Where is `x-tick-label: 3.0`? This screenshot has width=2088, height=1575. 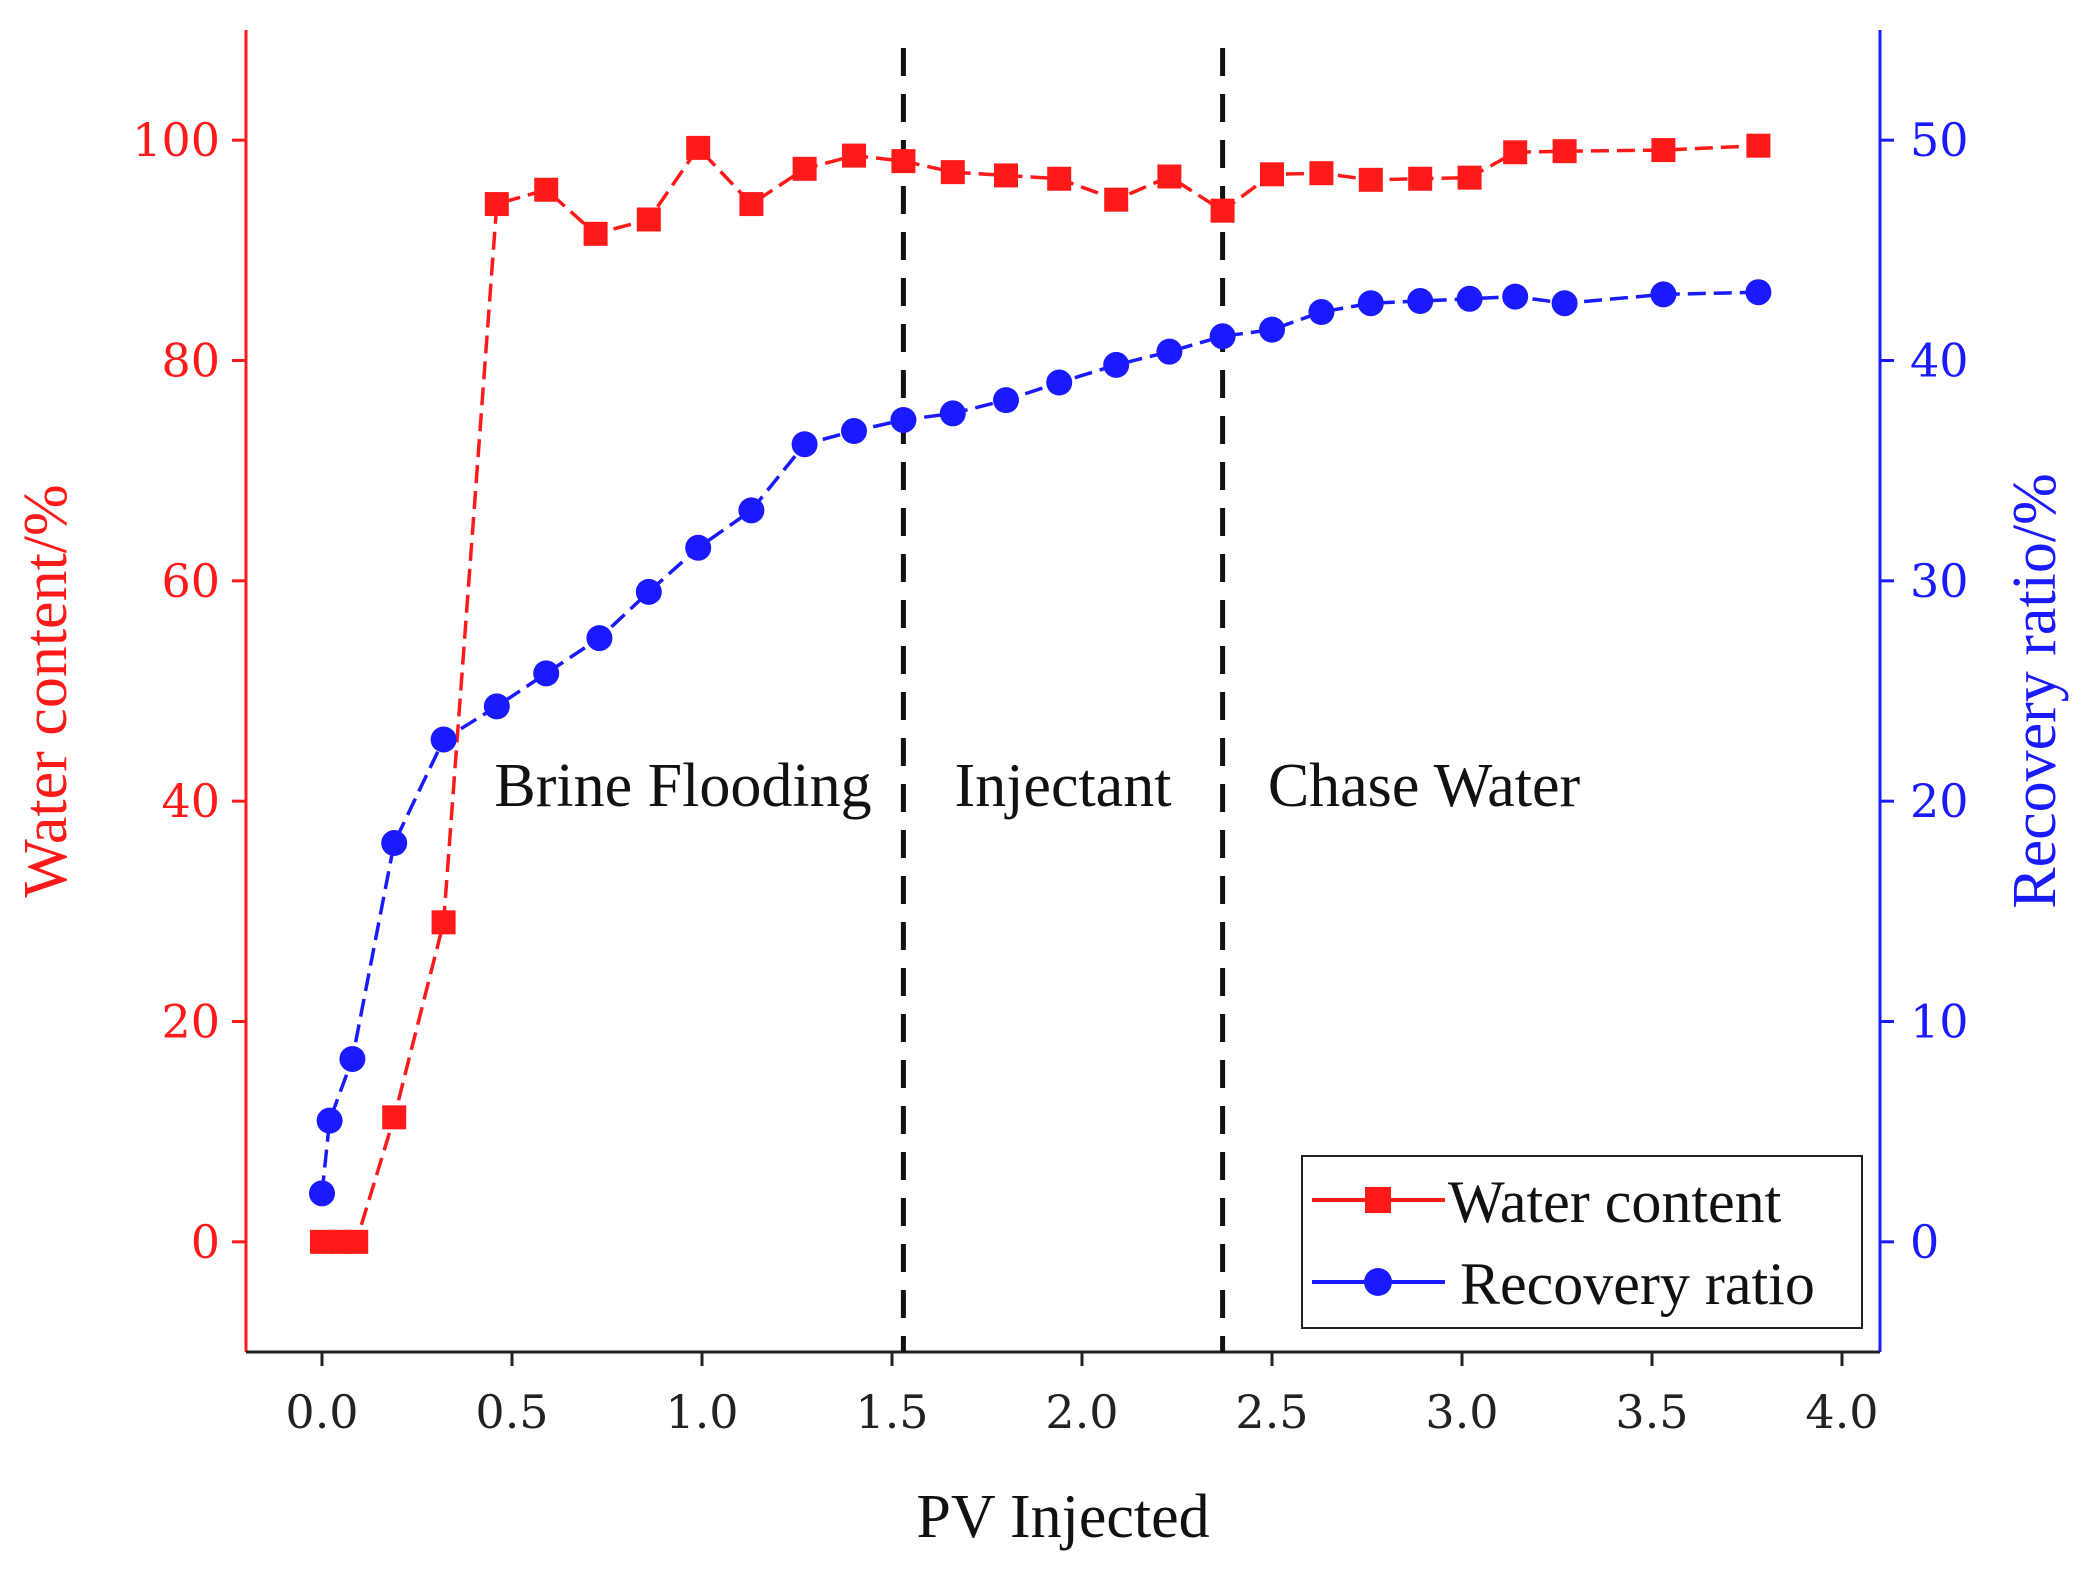 x-tick-label: 3.0 is located at coordinates (1461, 1412).